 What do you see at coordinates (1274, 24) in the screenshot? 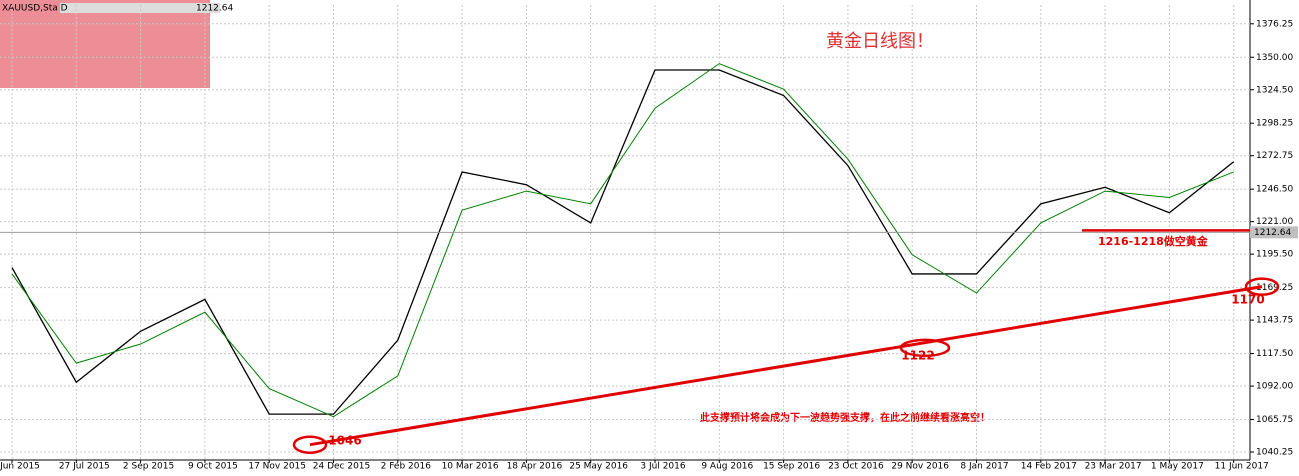
I see `y-tick-label: 1376.25` at bounding box center [1274, 24].